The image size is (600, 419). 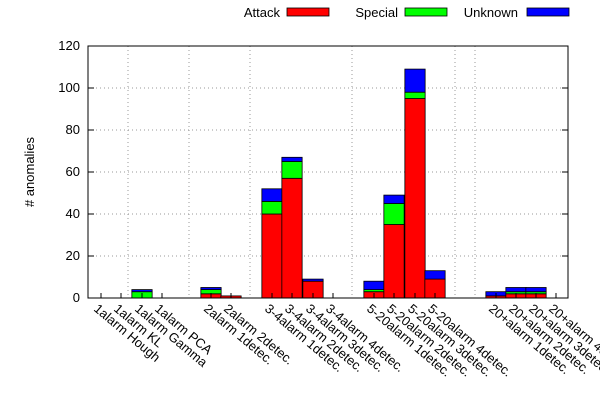 I want to click on legend-label: Attack, so click(x=262, y=12).